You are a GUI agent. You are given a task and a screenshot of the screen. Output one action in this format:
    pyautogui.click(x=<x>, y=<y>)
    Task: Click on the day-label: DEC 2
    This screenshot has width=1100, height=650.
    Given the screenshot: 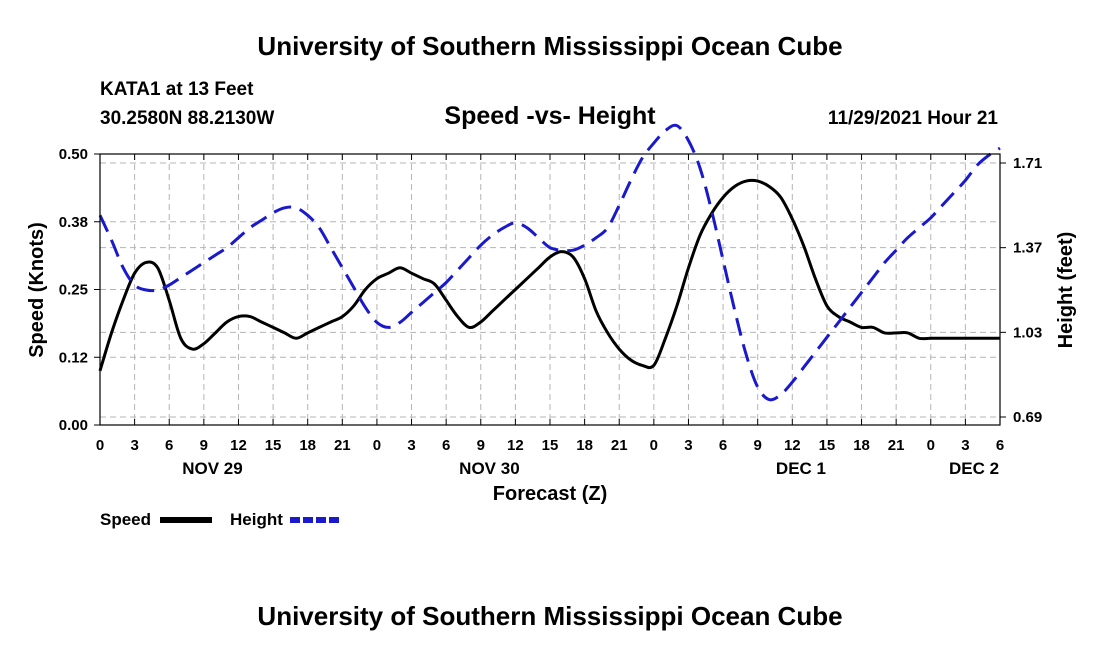 What is the action you would take?
    pyautogui.click(x=974, y=468)
    